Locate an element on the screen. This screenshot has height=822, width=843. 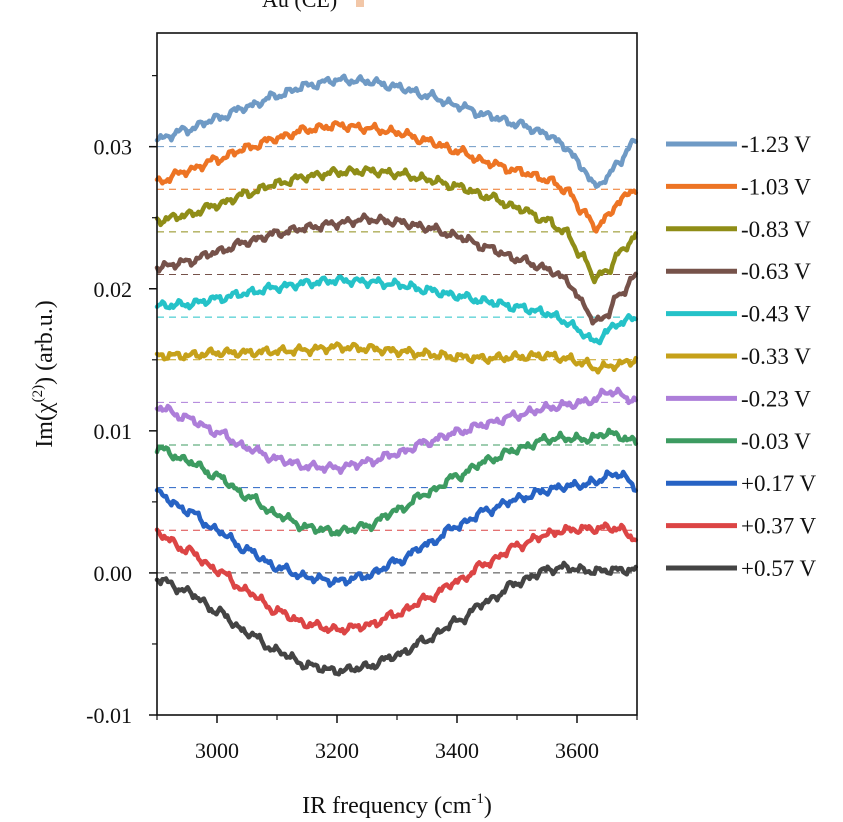
y-axis-title-main: Im(χ is located at coordinates (45, 425).